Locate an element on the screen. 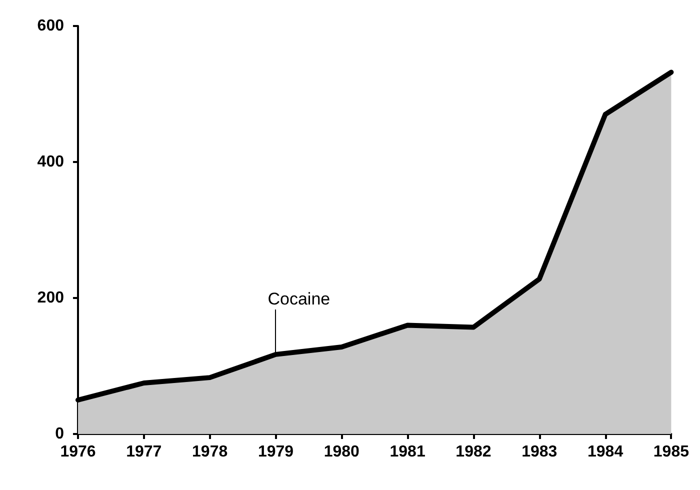 The image size is (700, 490). y-tick-label: 400 is located at coordinates (50, 162).